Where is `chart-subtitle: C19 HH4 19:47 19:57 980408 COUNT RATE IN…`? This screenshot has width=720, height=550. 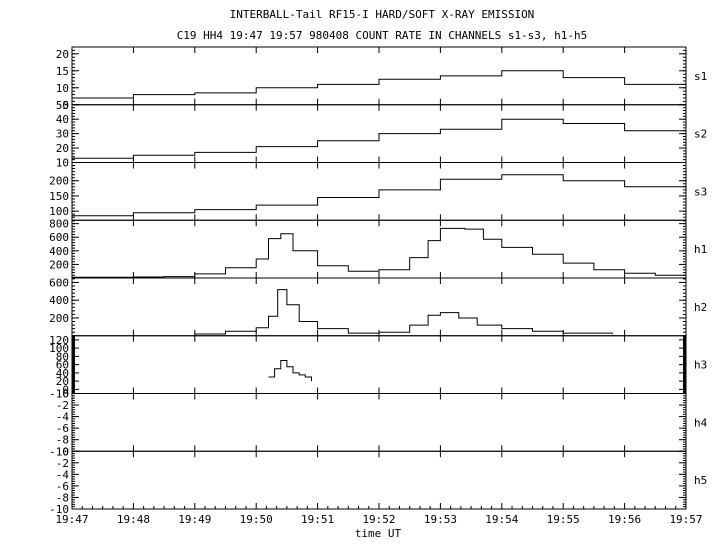 chart-subtitle: C19 HH4 19:47 19:57 980408 COUNT RATE IN… is located at coordinates (382, 35).